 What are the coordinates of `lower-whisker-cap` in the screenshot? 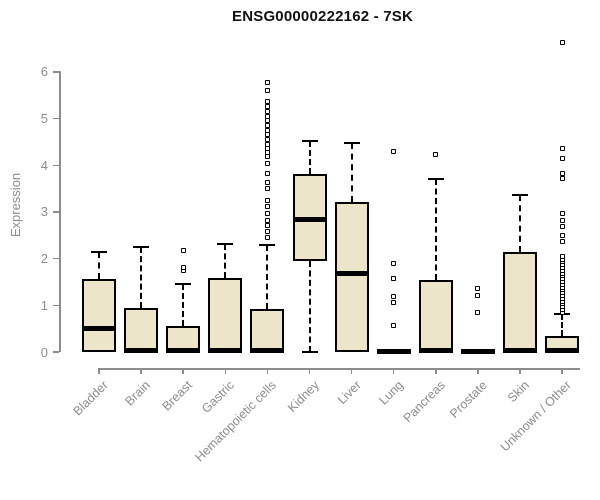 It's located at (309, 352).